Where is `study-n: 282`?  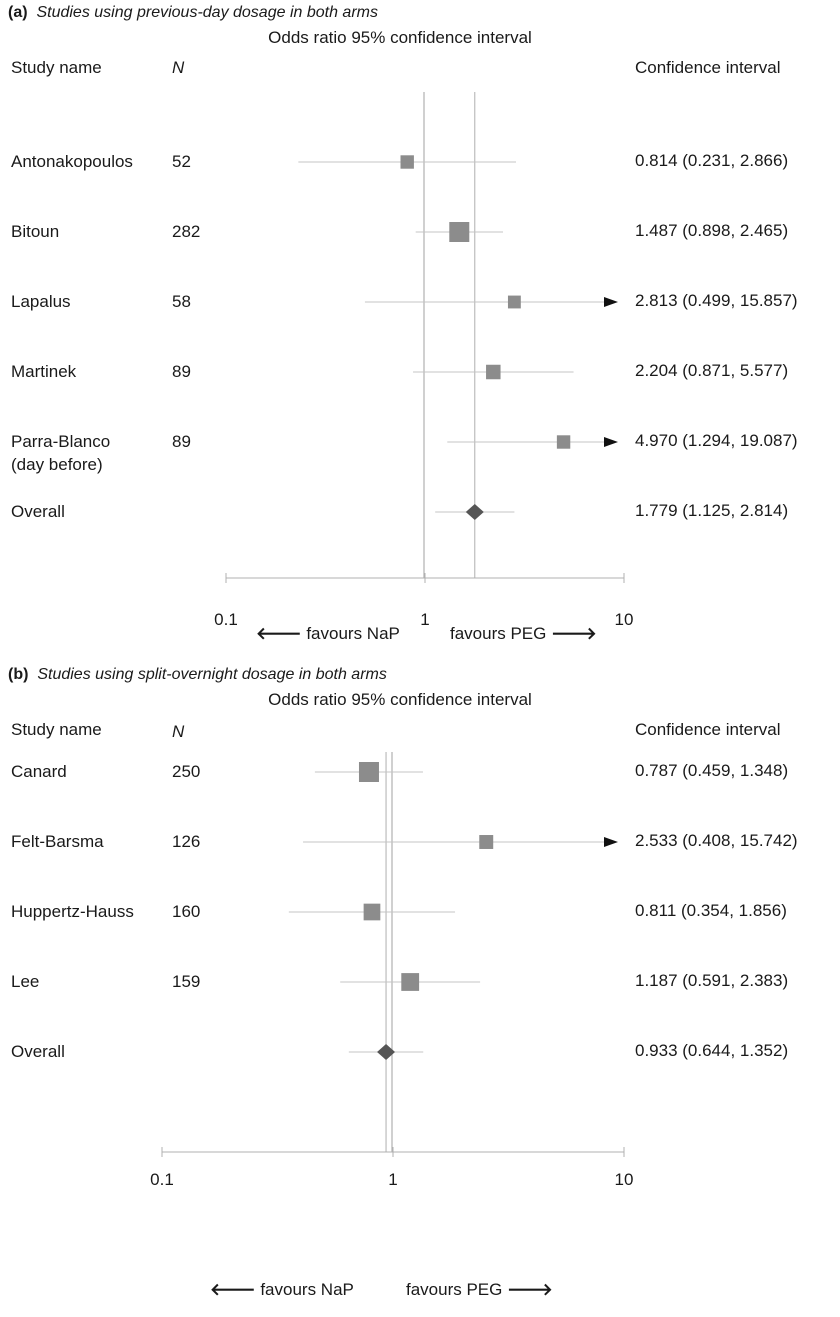 study-n: 282 is located at coordinates (186, 231).